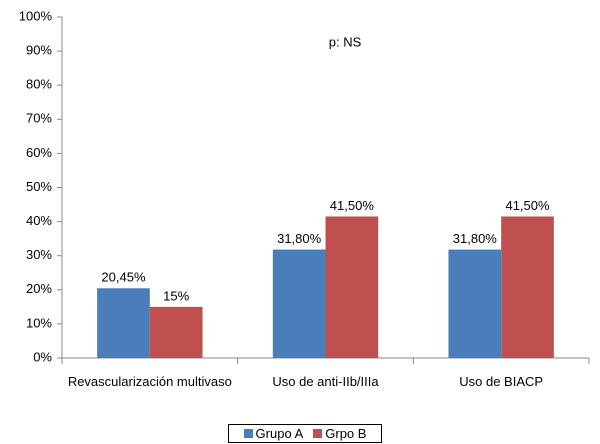 This screenshot has height=444, width=600. What do you see at coordinates (39, 254) in the screenshot?
I see `y-tick-label: 30%` at bounding box center [39, 254].